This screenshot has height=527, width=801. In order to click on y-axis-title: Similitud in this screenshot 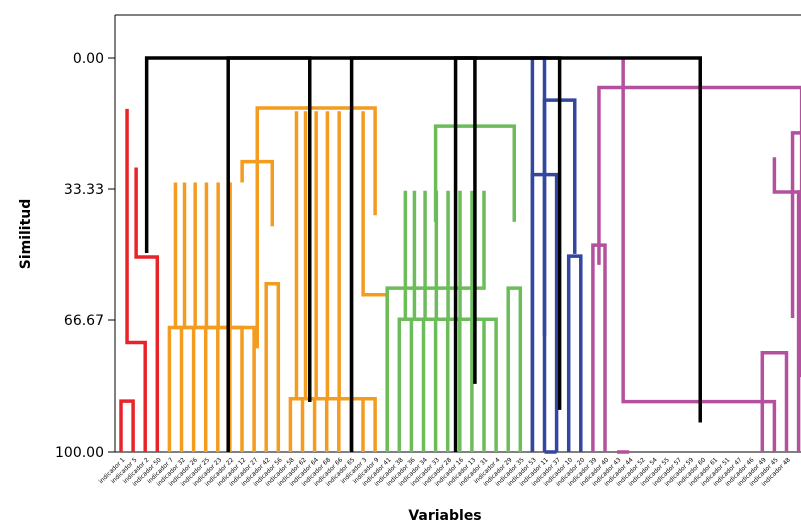, I will do `click(26, 234)`.